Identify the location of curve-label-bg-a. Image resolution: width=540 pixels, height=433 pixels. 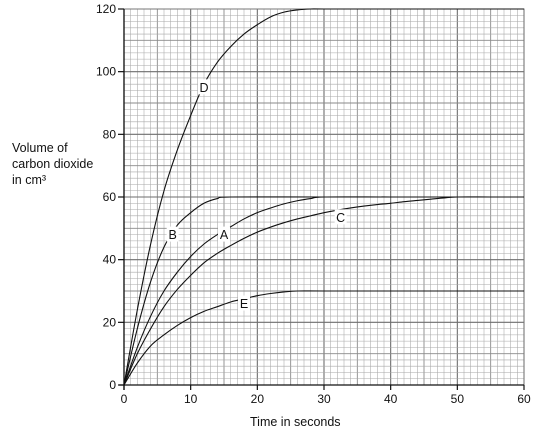
(224, 234).